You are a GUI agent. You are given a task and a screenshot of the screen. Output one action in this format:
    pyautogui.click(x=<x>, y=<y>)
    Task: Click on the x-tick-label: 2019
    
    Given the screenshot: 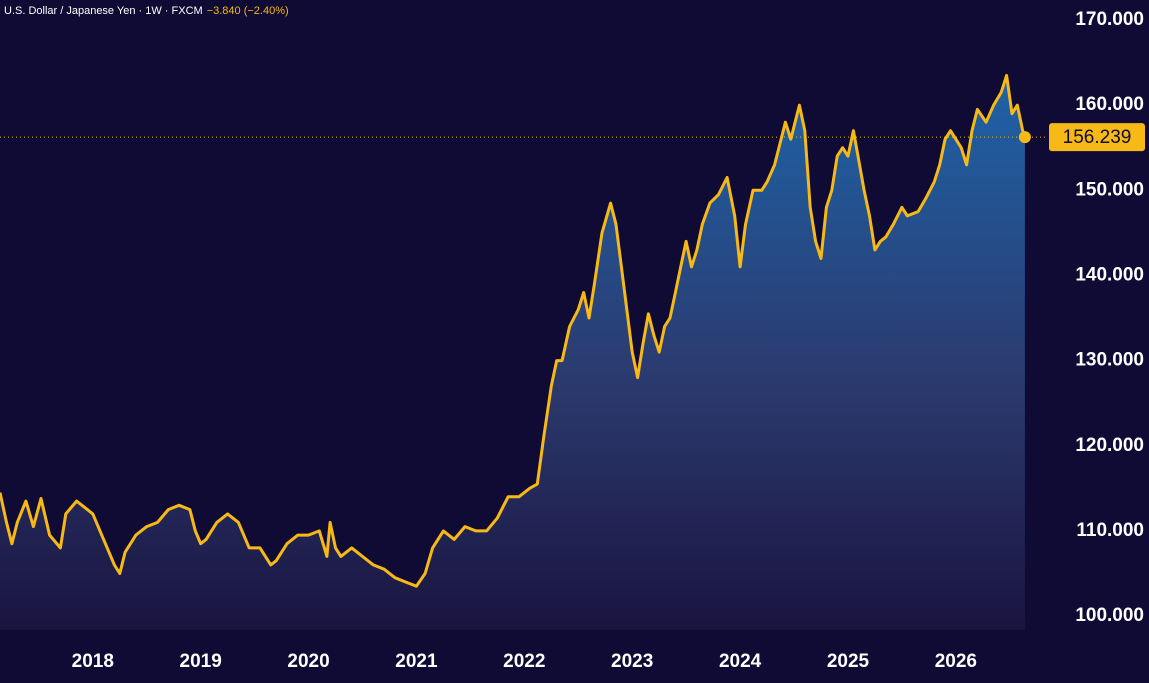 What is the action you would take?
    pyautogui.click(x=201, y=661)
    